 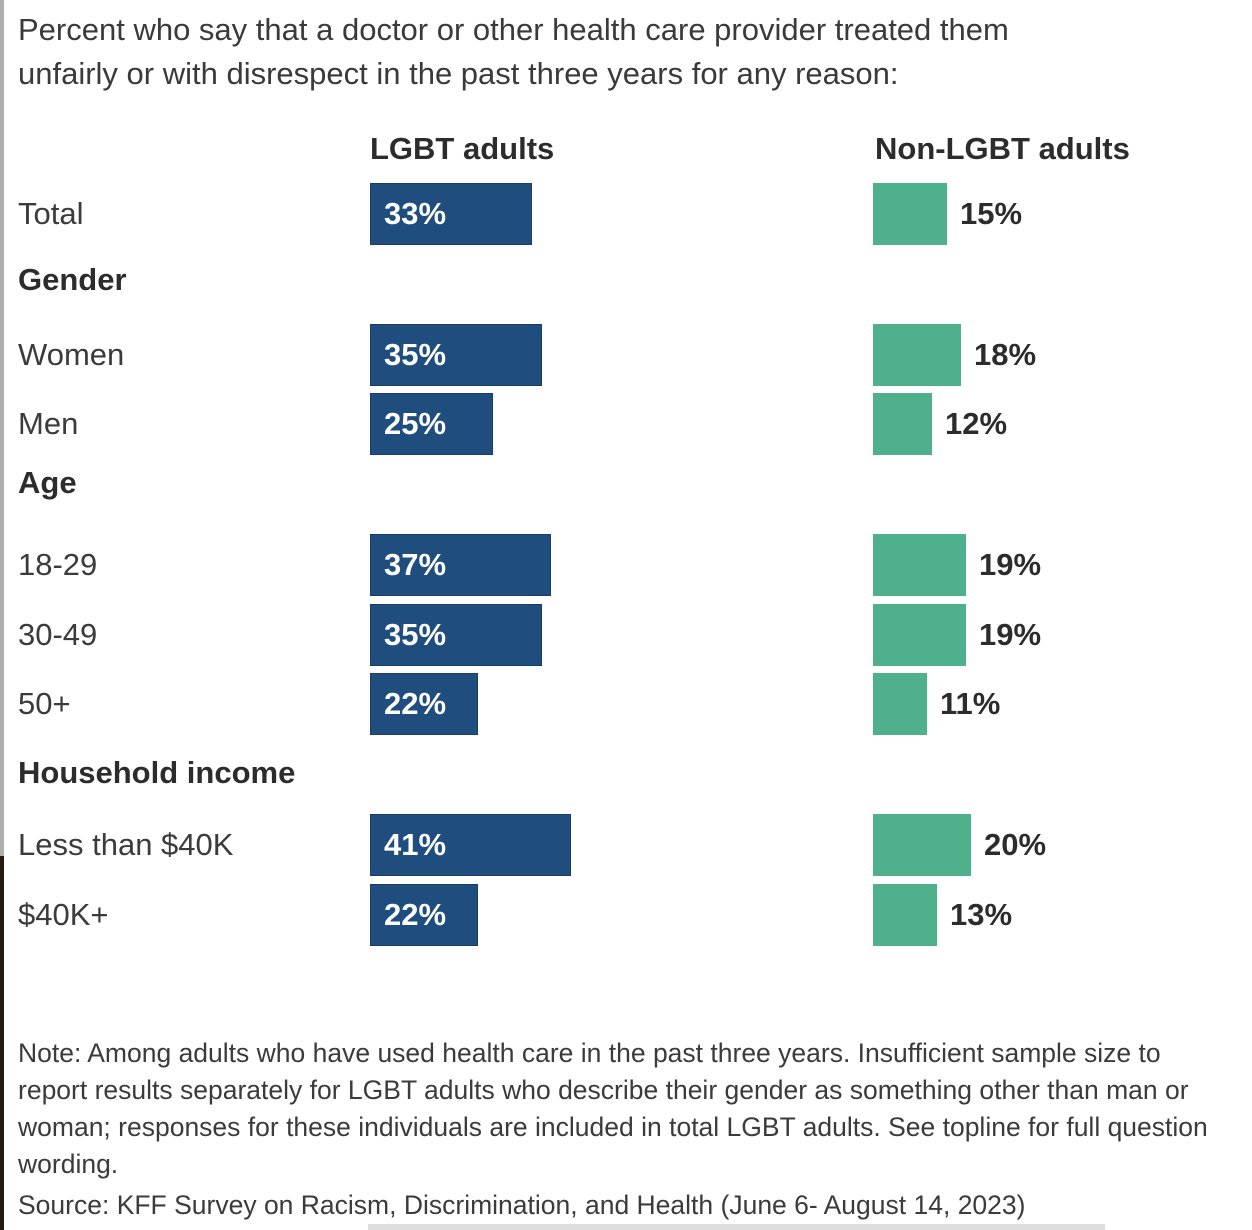 I want to click on row-label-total: Total, so click(x=51, y=213).